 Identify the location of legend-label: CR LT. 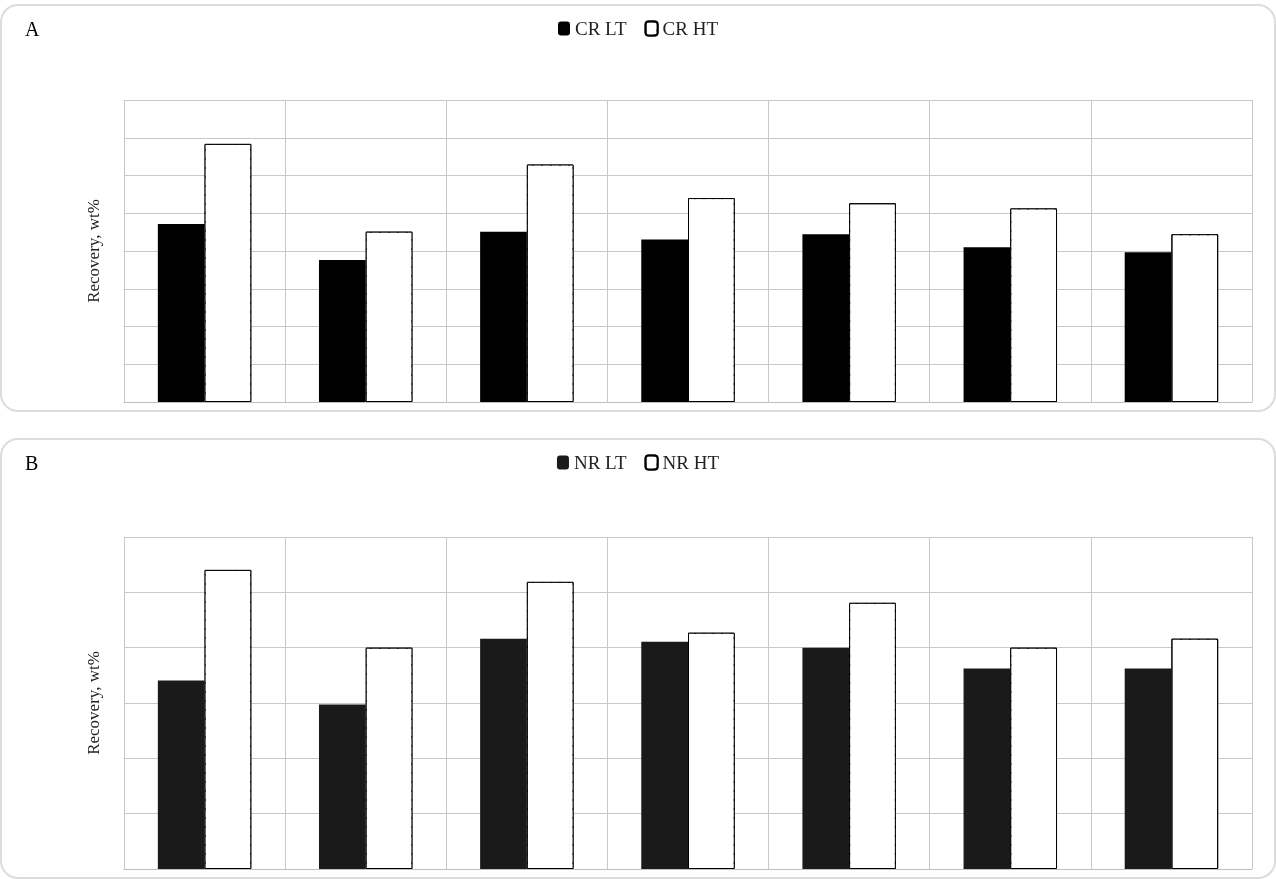
(601, 28).